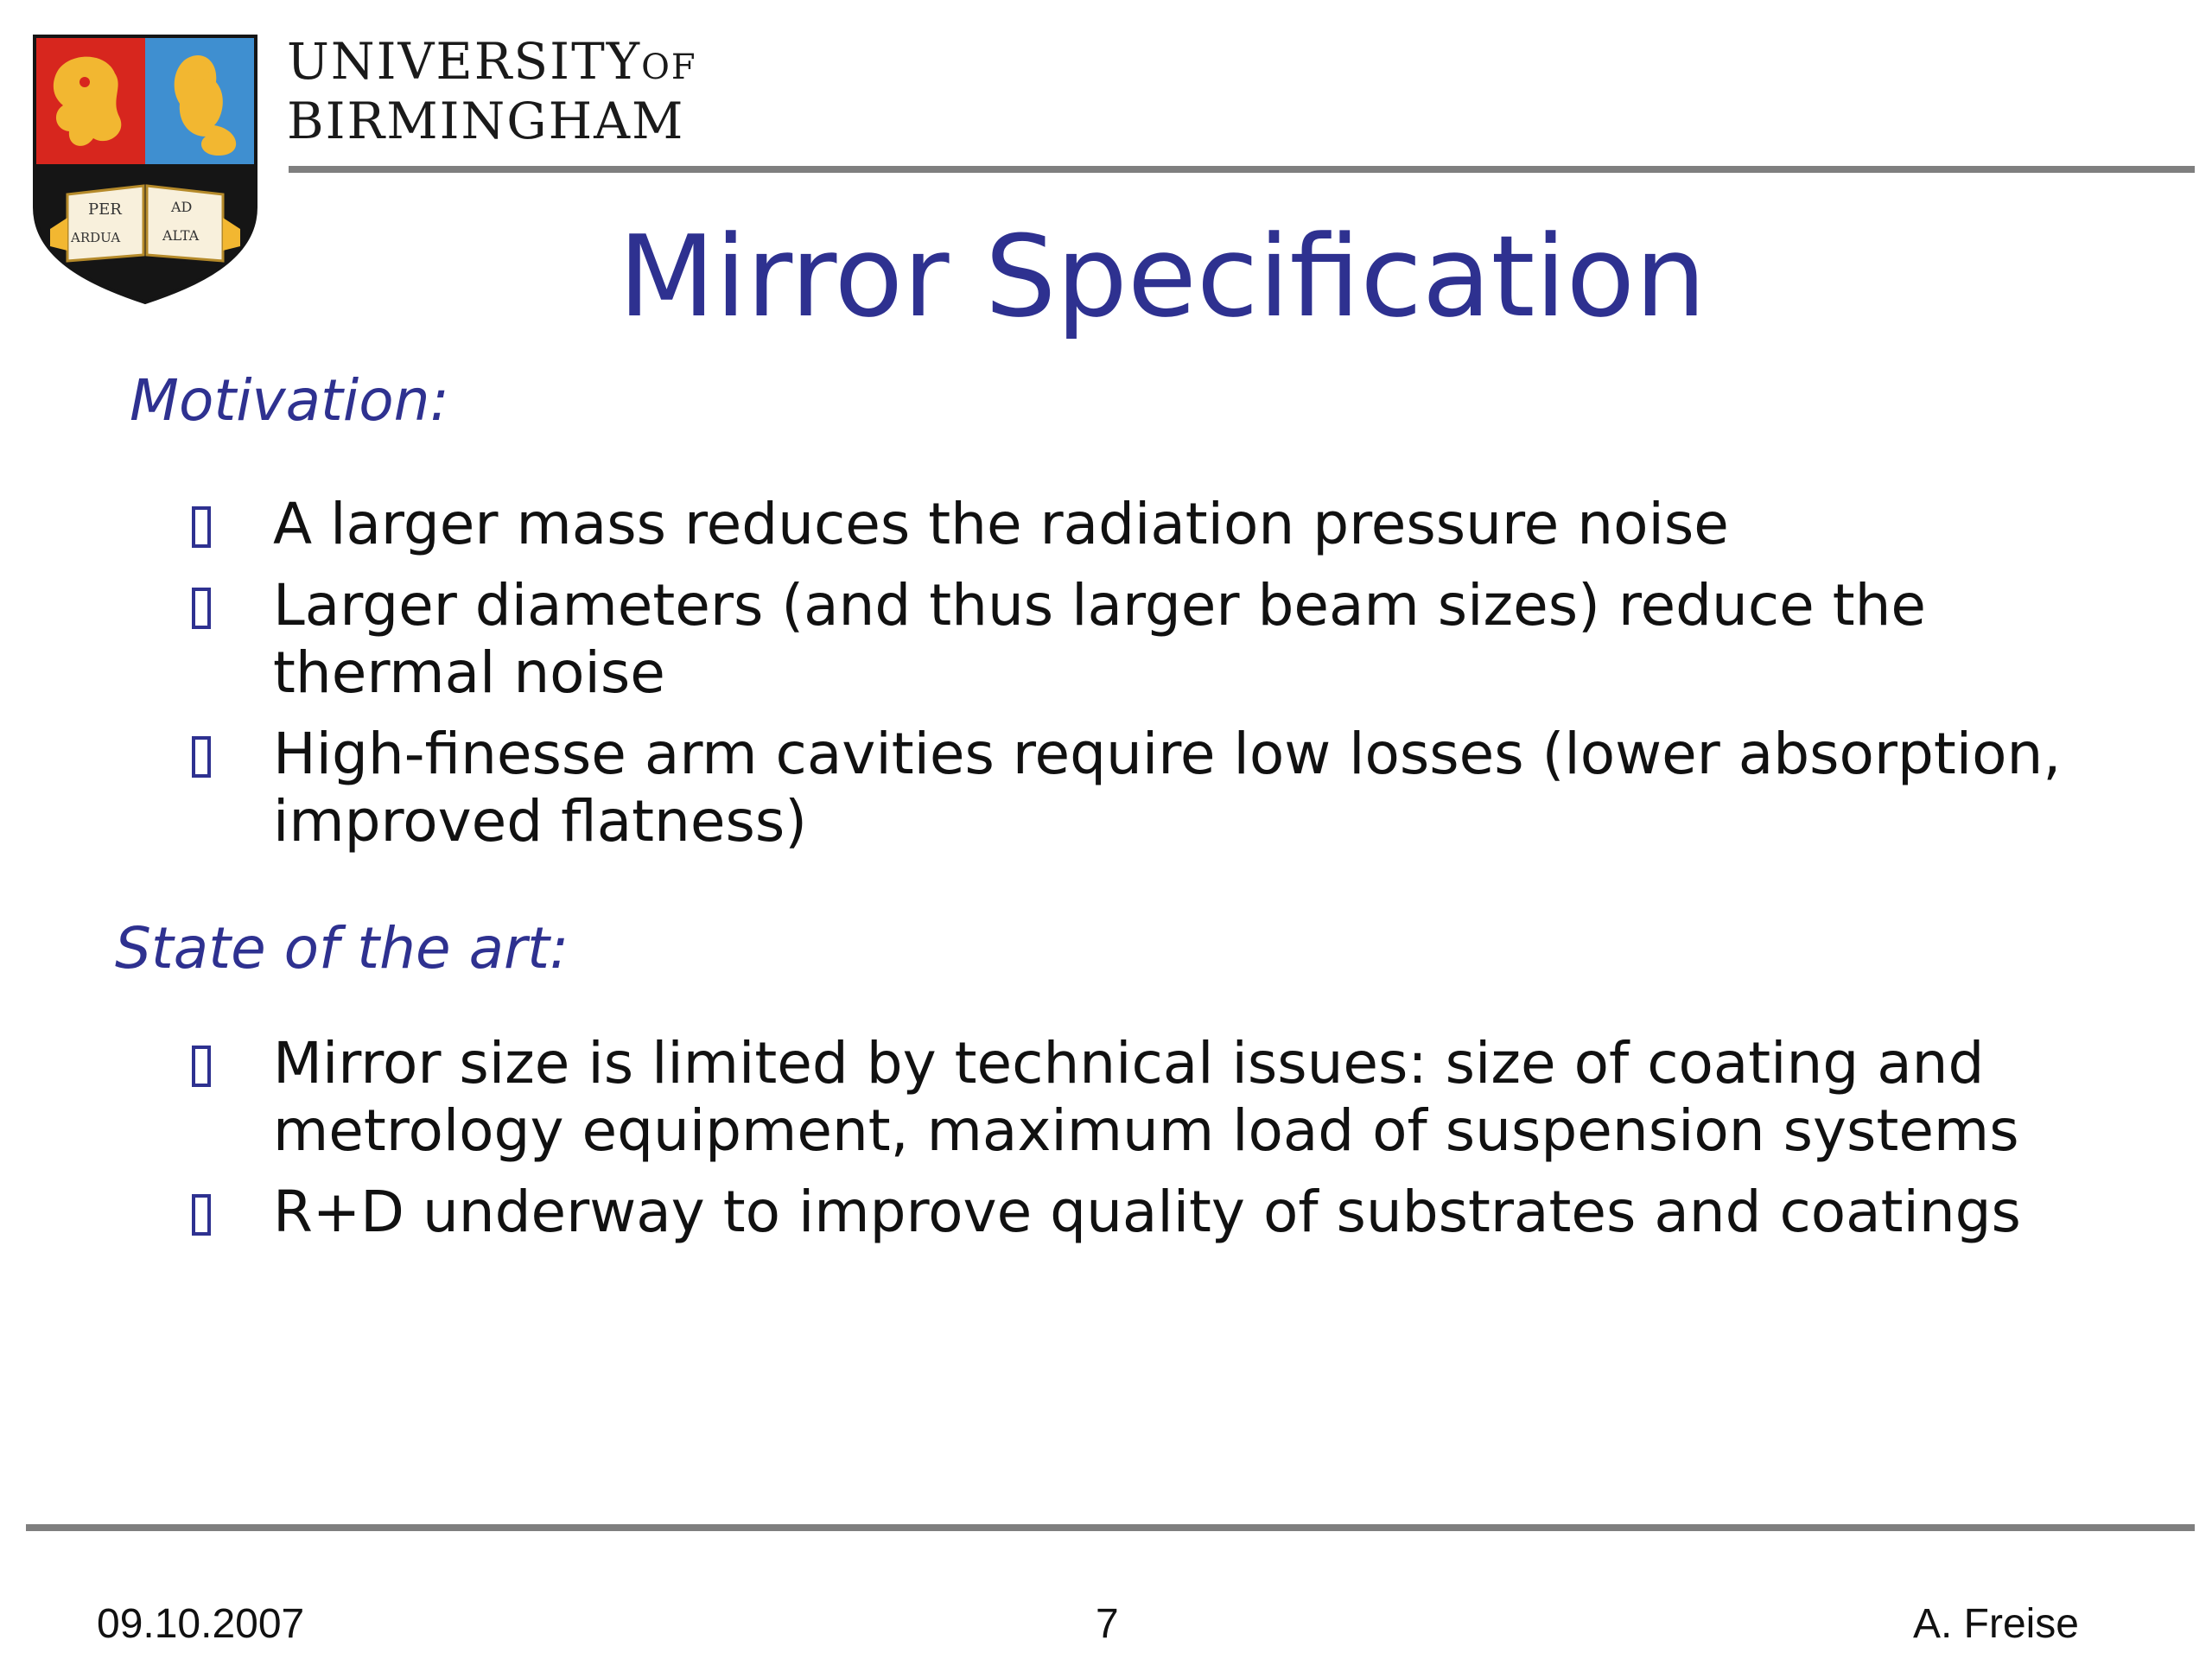 The image size is (2212, 1659). Describe the element at coordinates (181, 235) in the screenshot. I see `crest-motto-alta: ALTA` at that location.